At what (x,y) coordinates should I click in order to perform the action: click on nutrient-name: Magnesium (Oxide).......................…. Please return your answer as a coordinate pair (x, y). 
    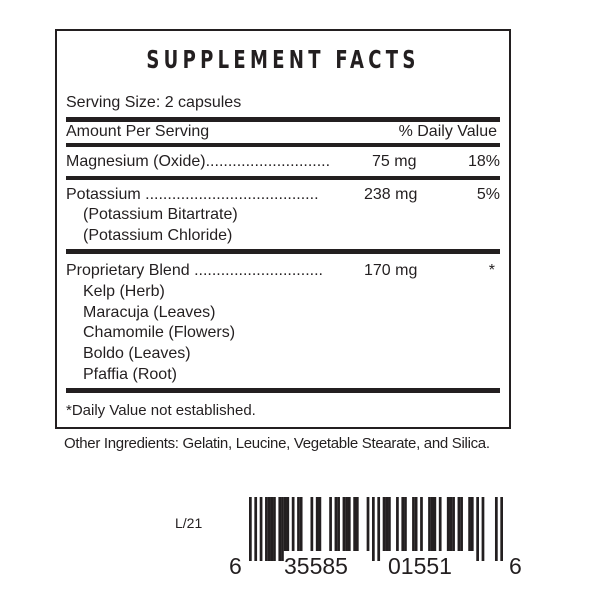
    Looking at the image, I should click on (198, 161).